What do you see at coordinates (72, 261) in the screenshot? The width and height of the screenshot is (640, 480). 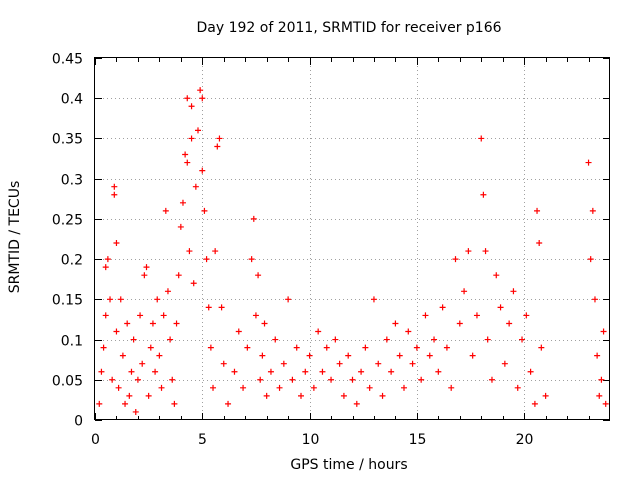 I see `y-tick-label: 0.2` at bounding box center [72, 261].